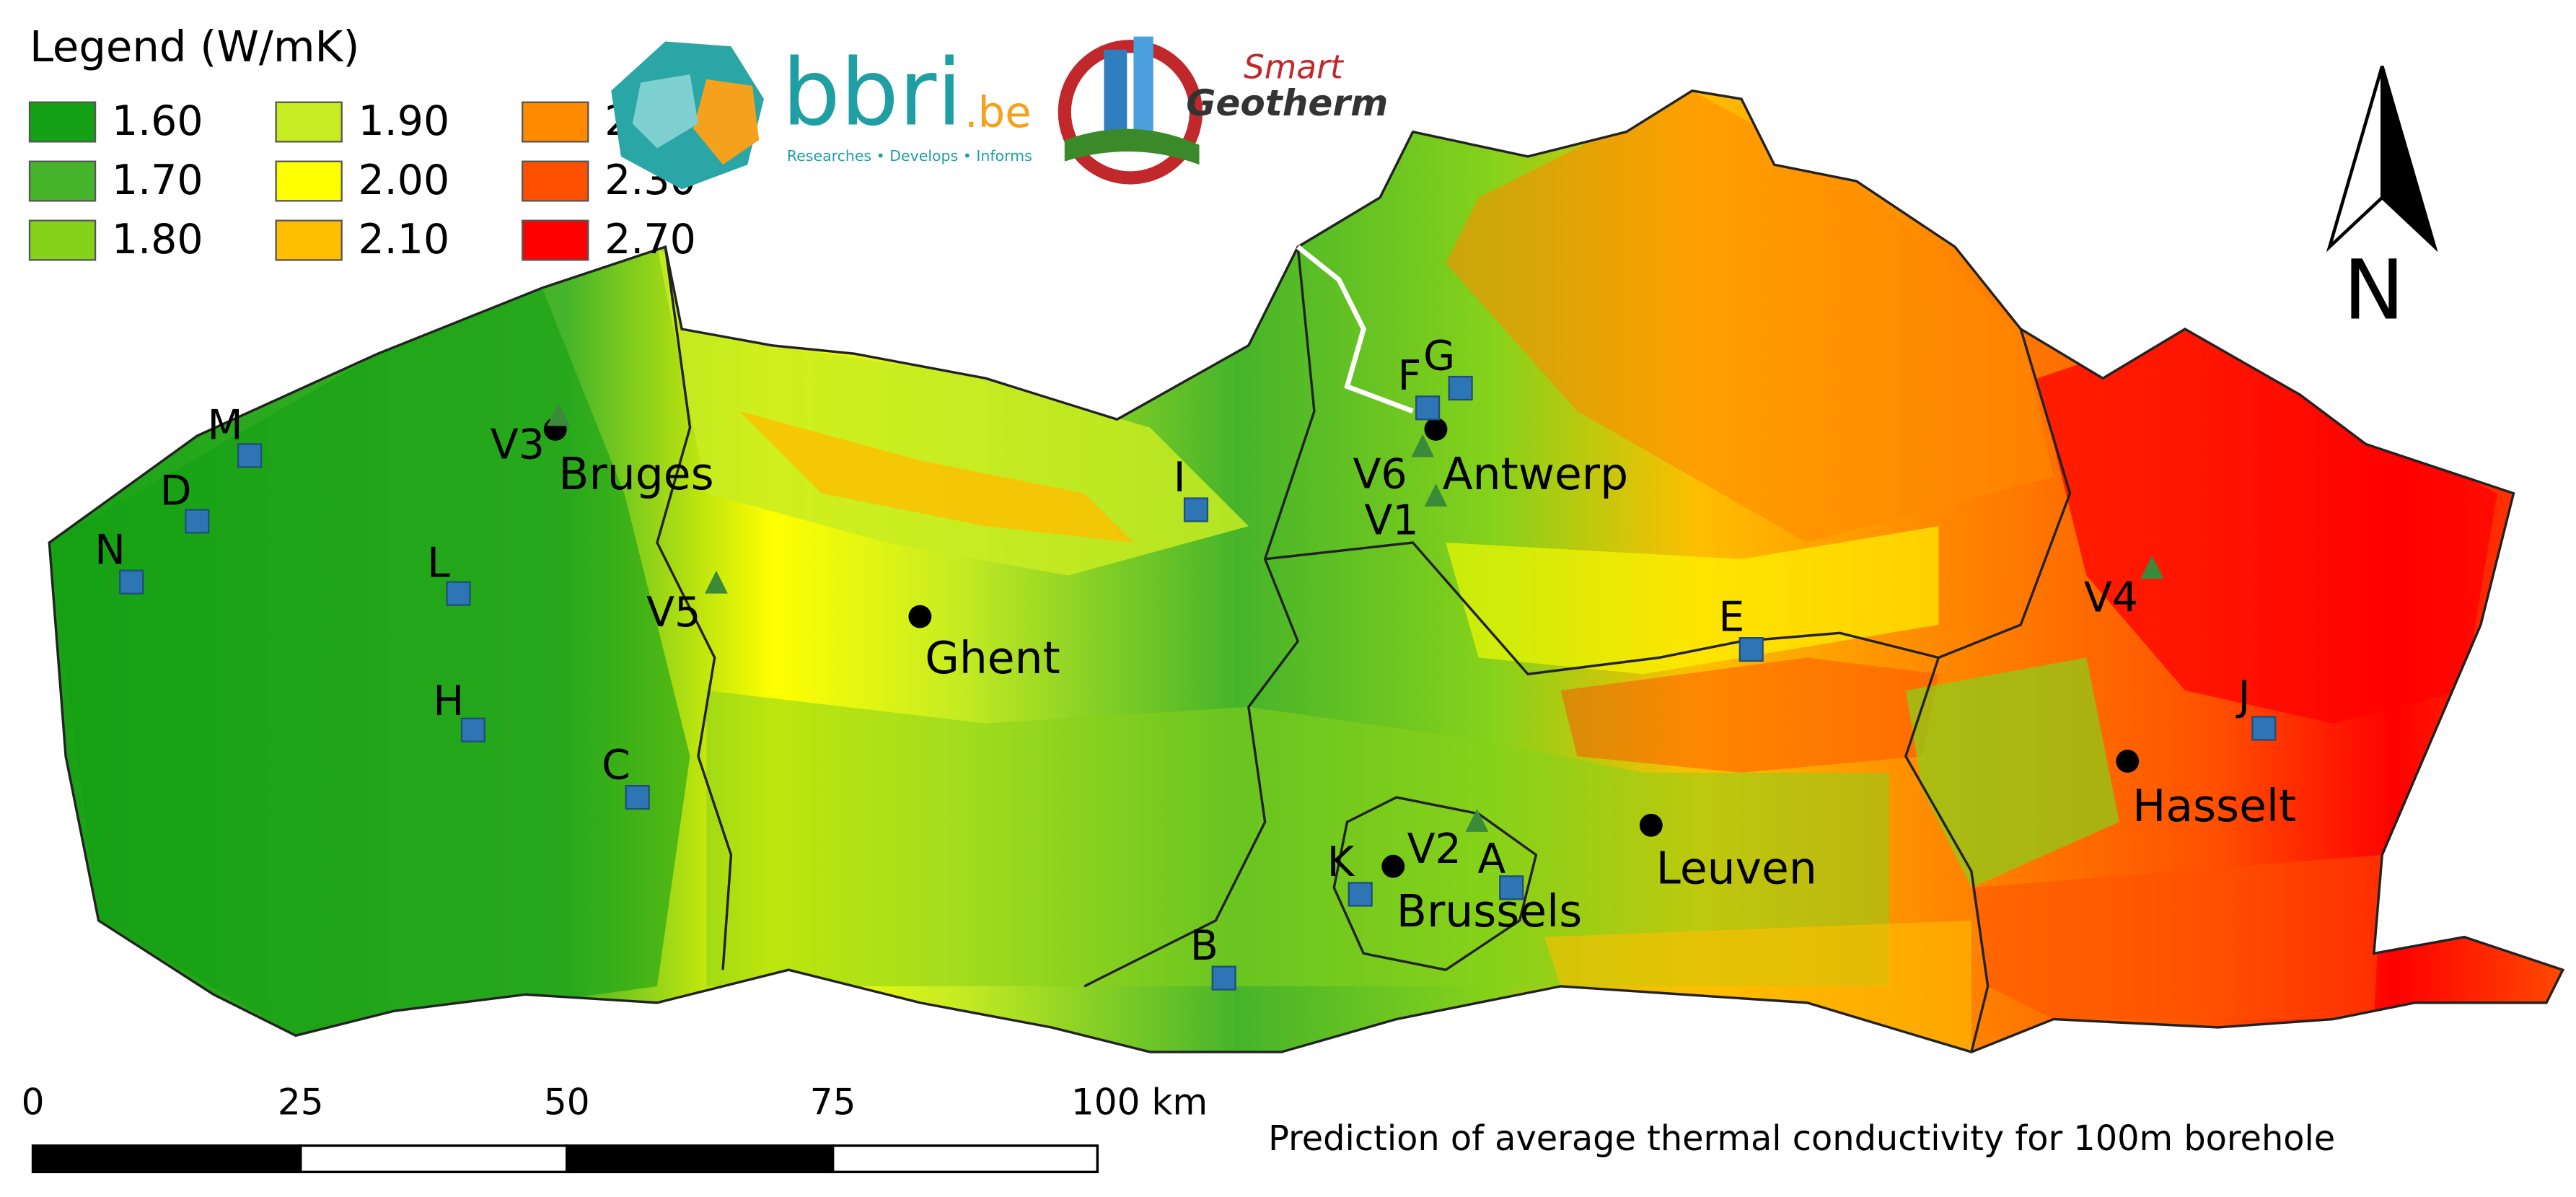 The image size is (2576, 1197). I want to click on city-label: Hasselt, so click(2214, 806).